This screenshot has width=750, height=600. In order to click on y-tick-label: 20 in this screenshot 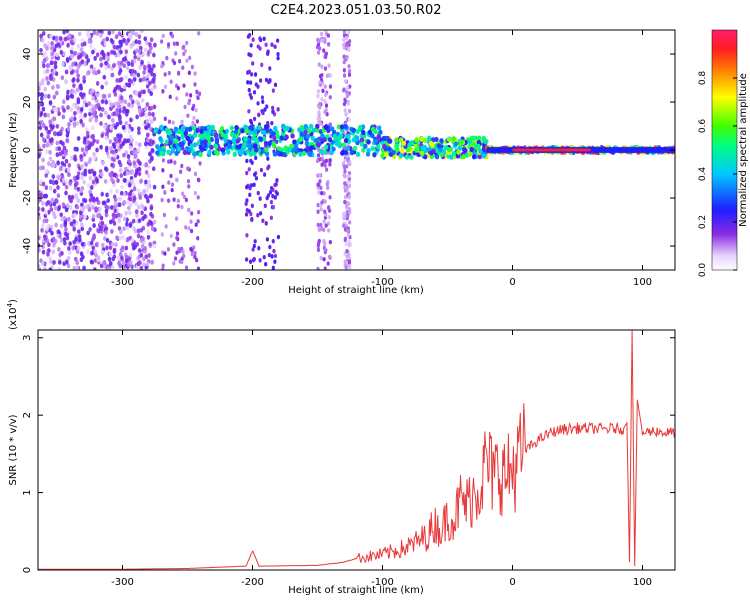, I will do `click(27, 102)`.